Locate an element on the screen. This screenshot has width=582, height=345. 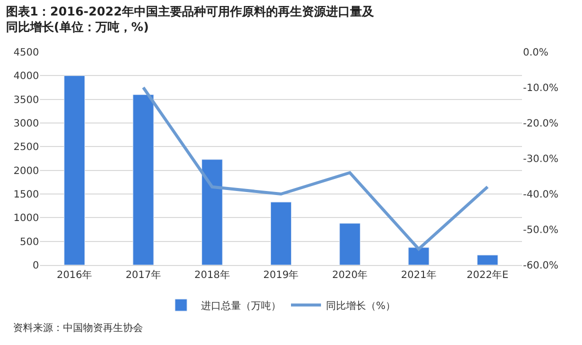
y-tick-label: 4500 is located at coordinates (26, 53).